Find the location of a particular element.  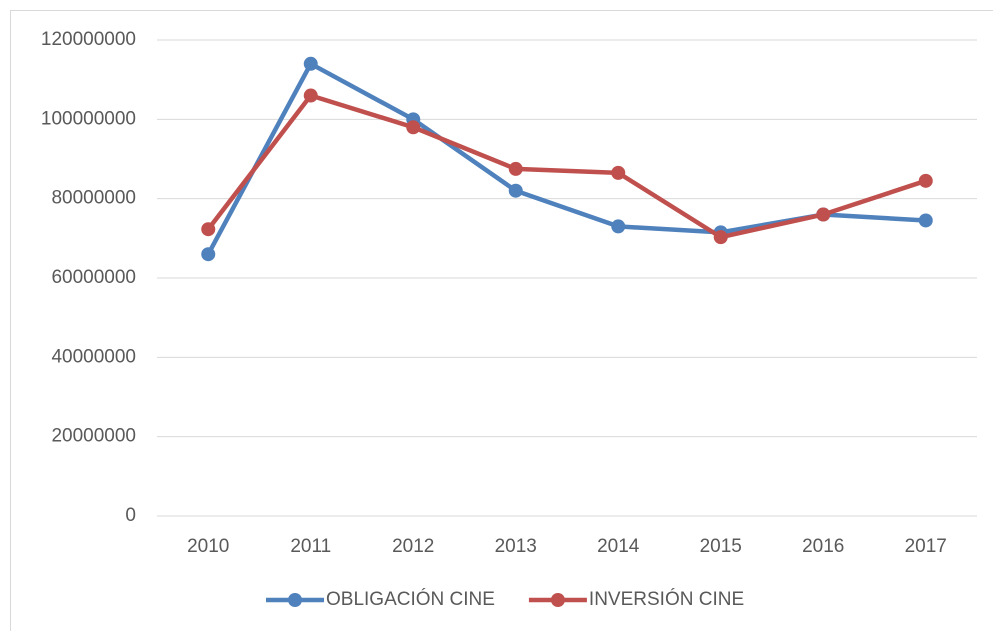

x-tick-label: 2014 is located at coordinates (618, 546).